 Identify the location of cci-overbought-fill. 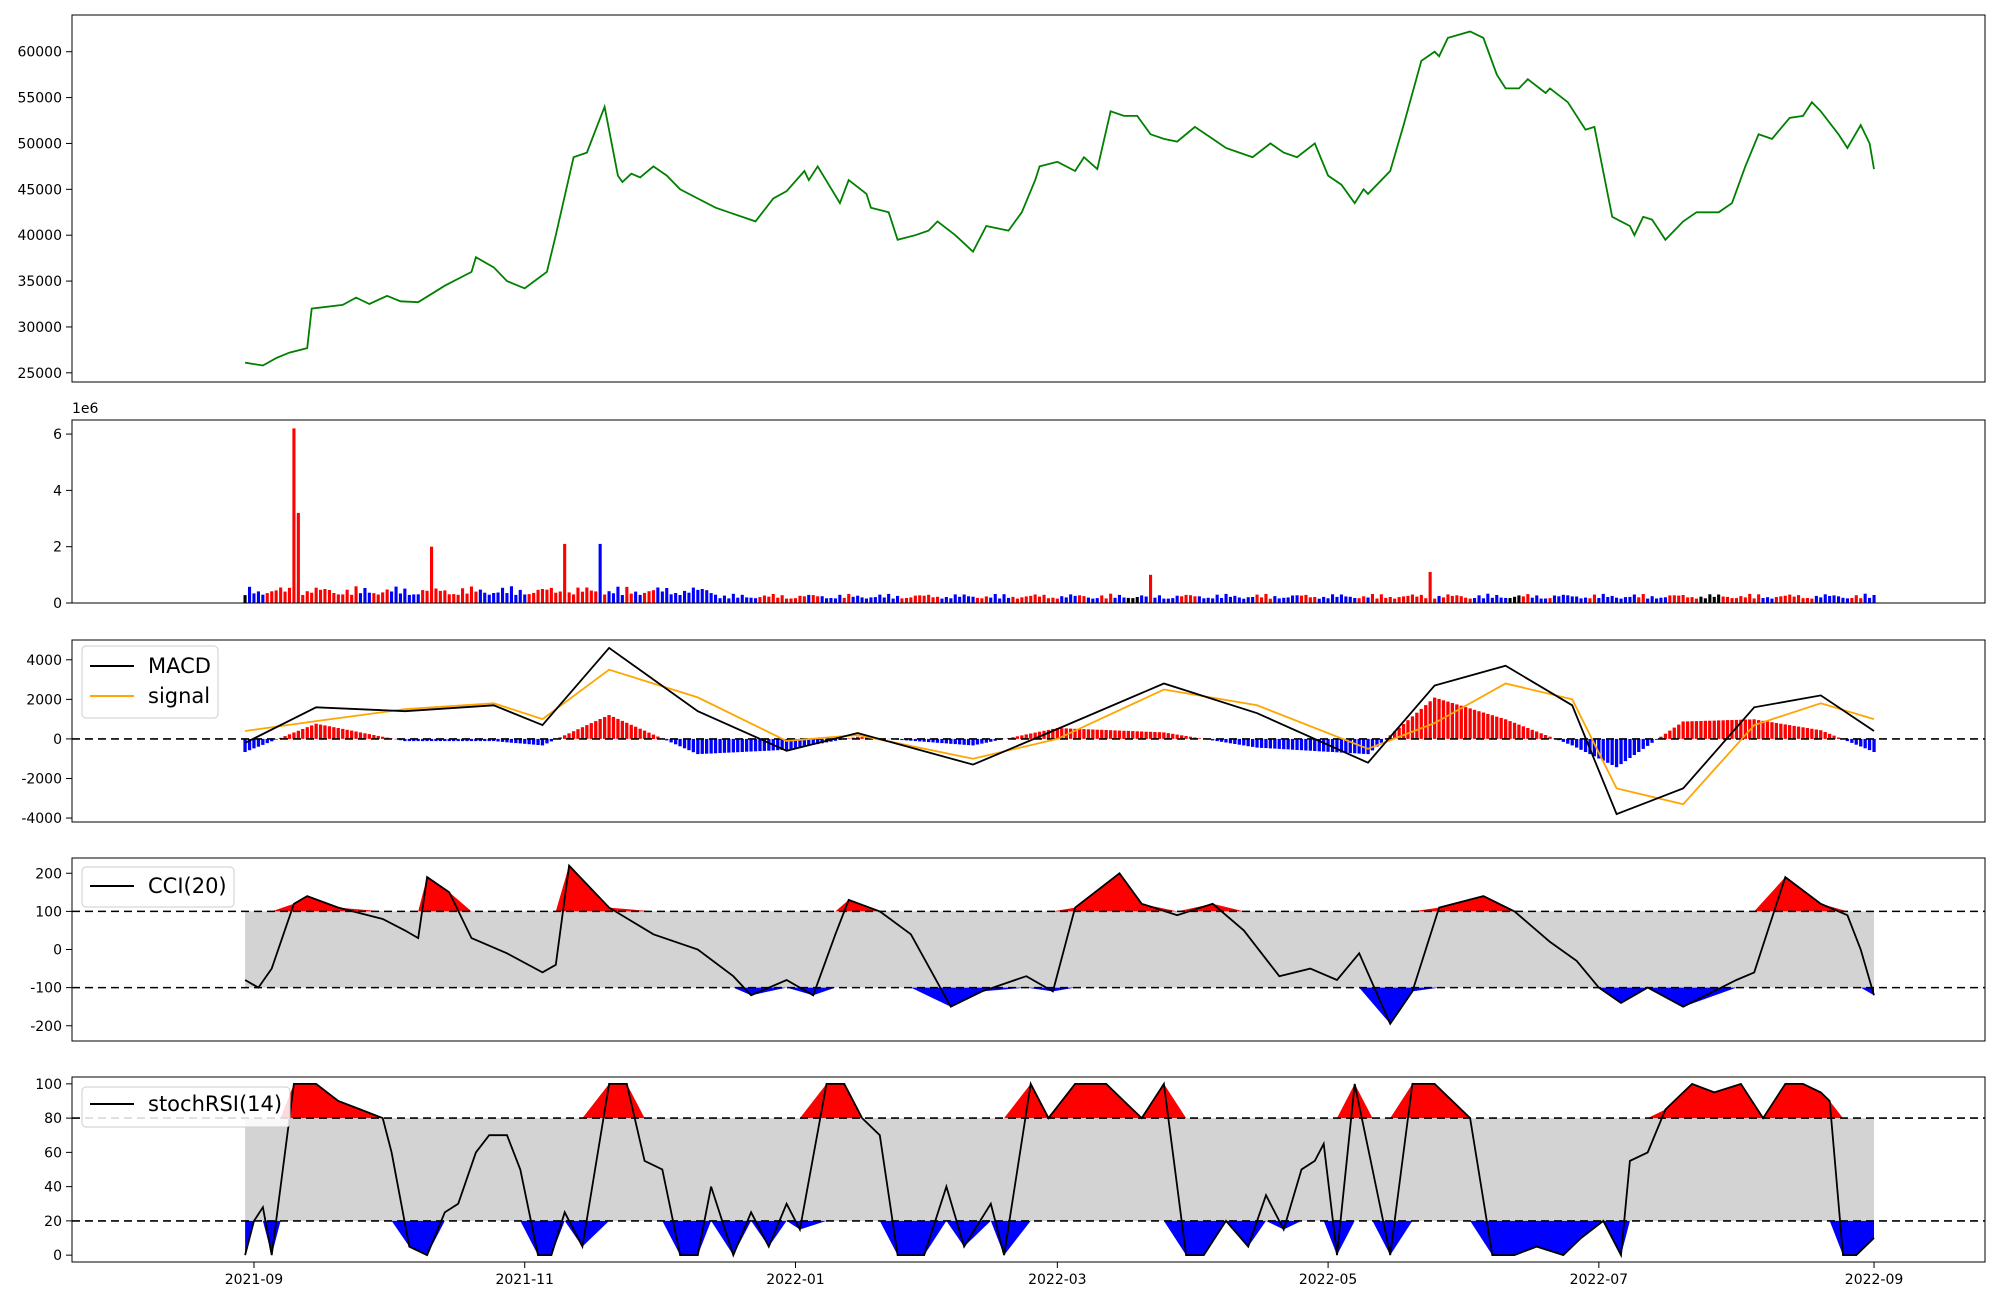
(1060, 888).